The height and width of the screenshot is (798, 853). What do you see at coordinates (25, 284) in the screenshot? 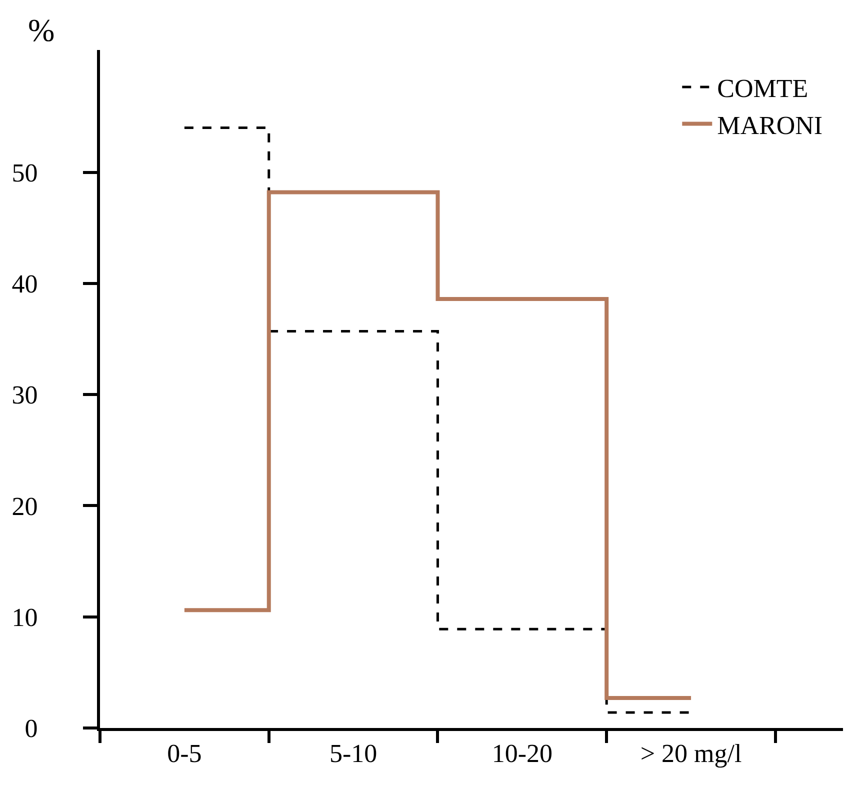
I see `y-tick-label: 40` at bounding box center [25, 284].